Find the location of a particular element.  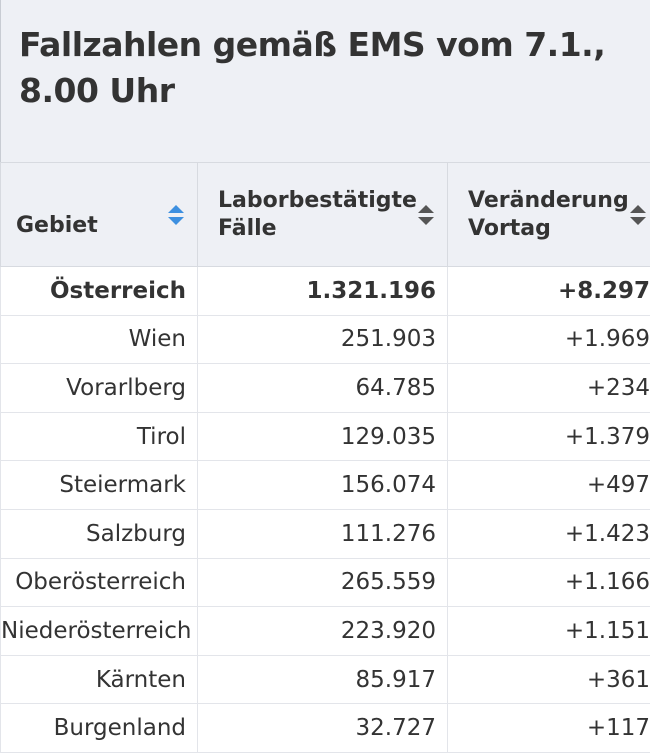

cell-veraenderung: +8.297 is located at coordinates (549, 291).